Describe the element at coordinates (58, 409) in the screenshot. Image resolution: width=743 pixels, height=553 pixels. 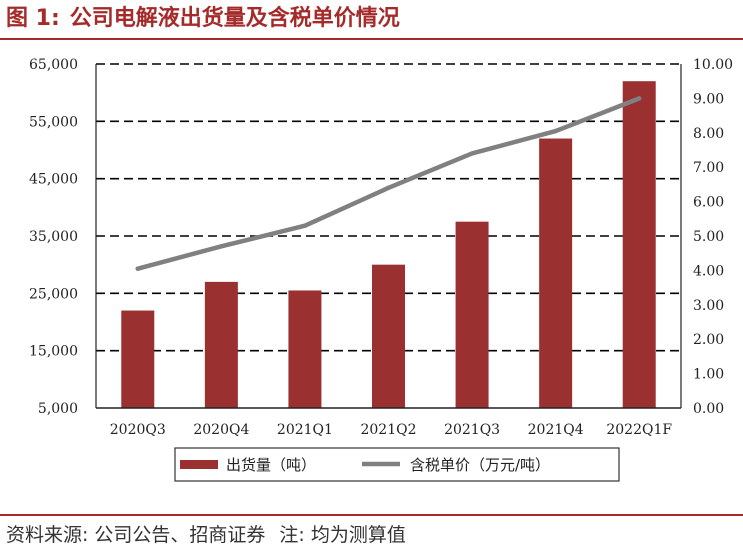
I see `y-left-tick-label: 5,000` at that location.